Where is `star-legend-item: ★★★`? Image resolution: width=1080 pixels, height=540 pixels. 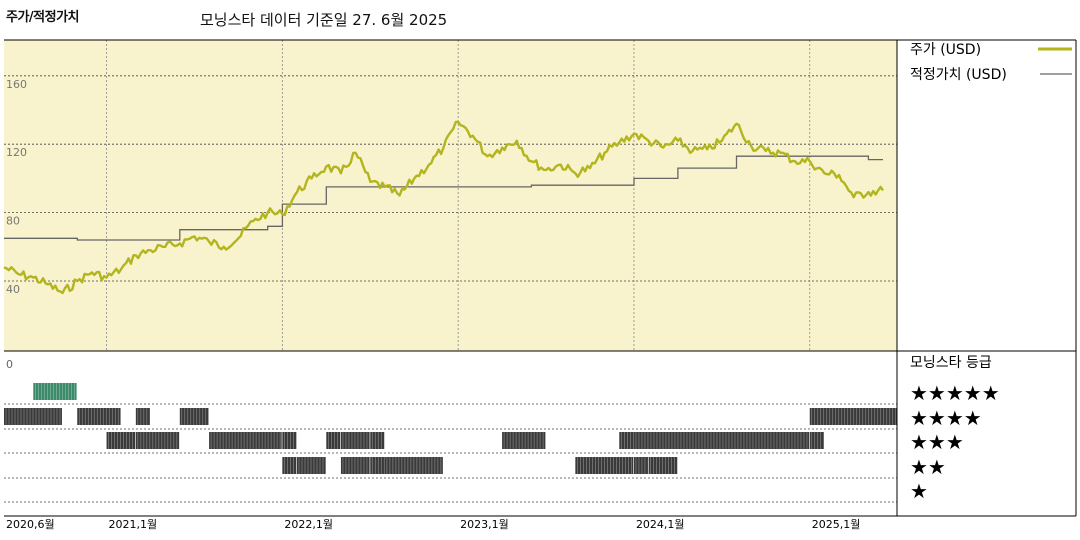 star-legend-item: ★★★ is located at coordinates (937, 442).